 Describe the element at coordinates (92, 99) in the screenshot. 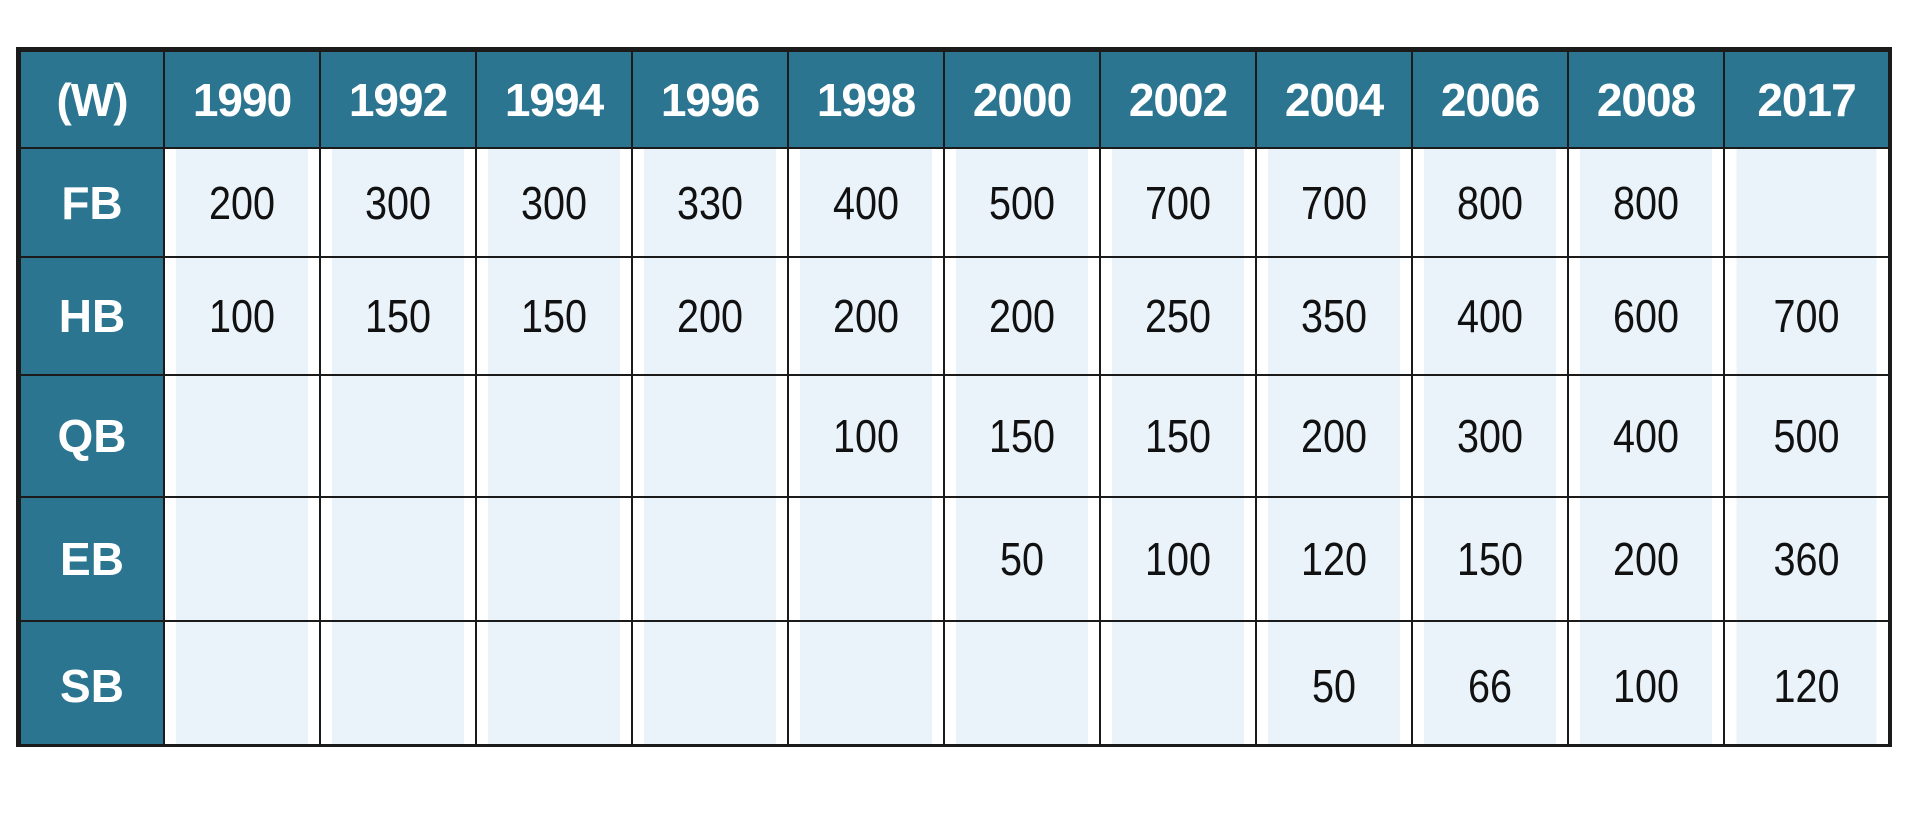

I see `corner-header-cell: (W)` at that location.